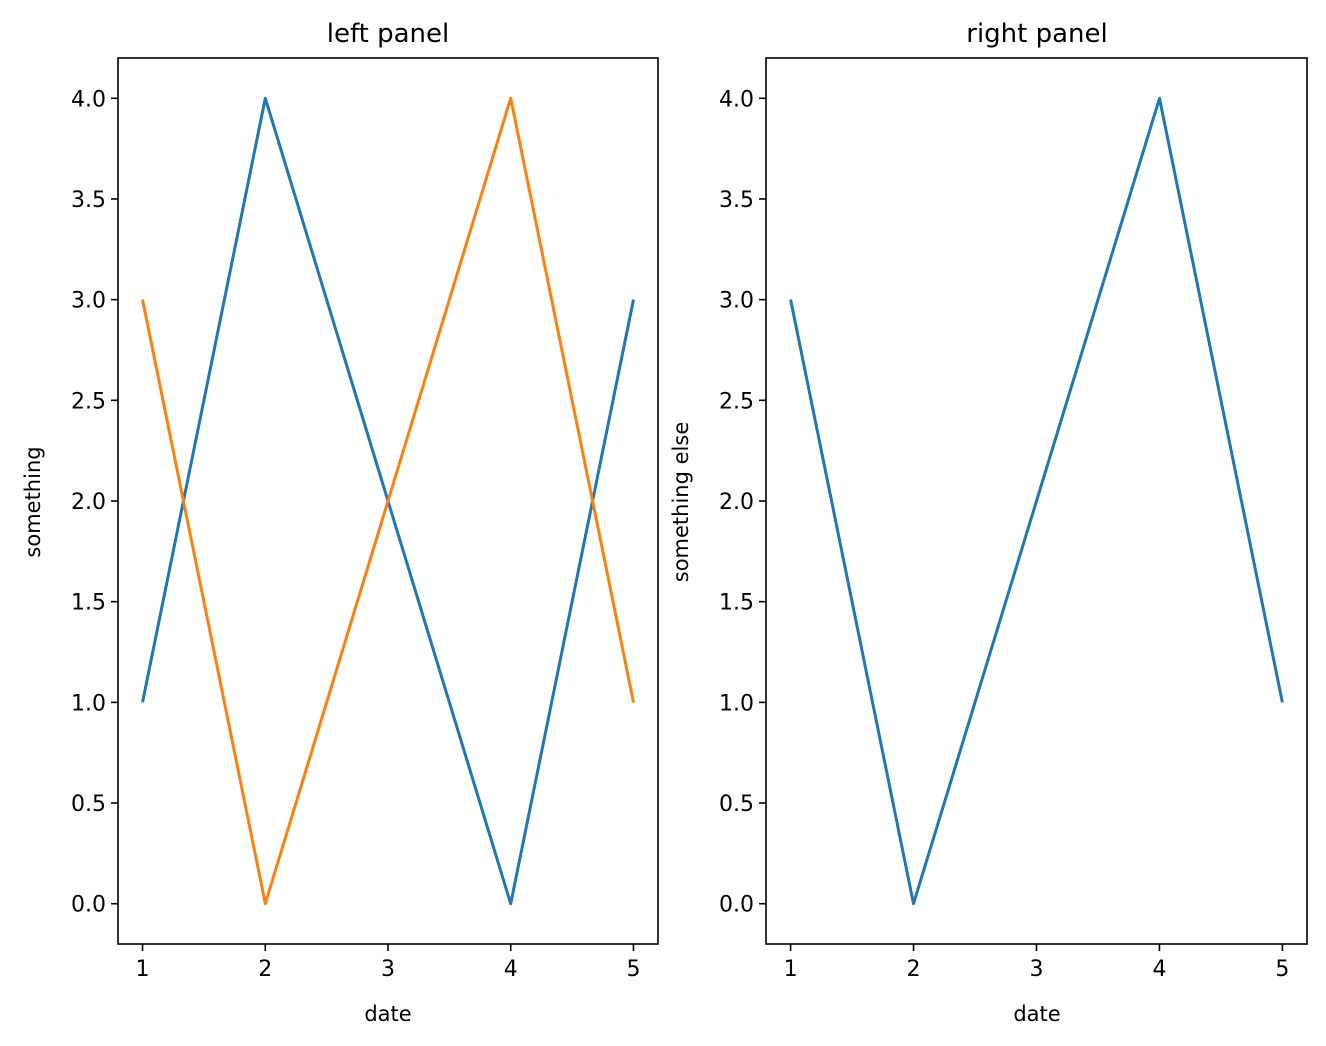 The image size is (1326, 1046). I want to click on right-panel-xtick-label-3: 4, so click(1159, 969).